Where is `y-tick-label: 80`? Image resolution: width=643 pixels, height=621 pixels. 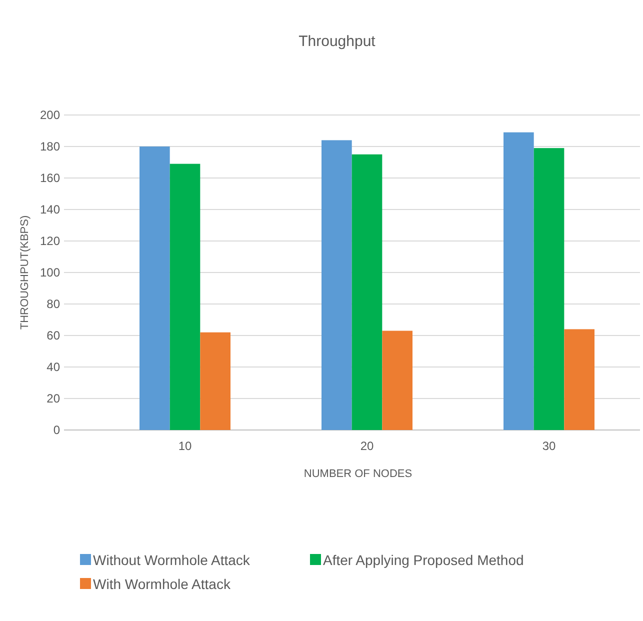 y-tick-label: 80 is located at coordinates (53, 304).